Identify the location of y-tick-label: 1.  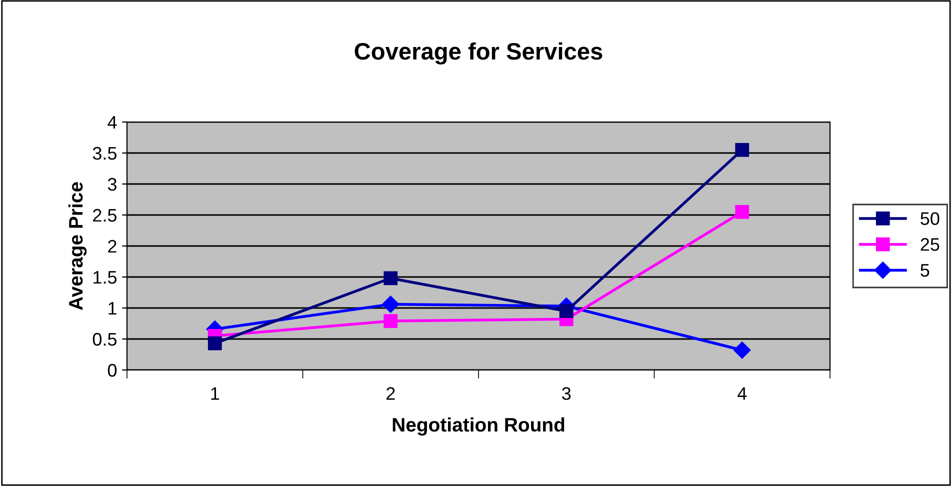
(112, 308).